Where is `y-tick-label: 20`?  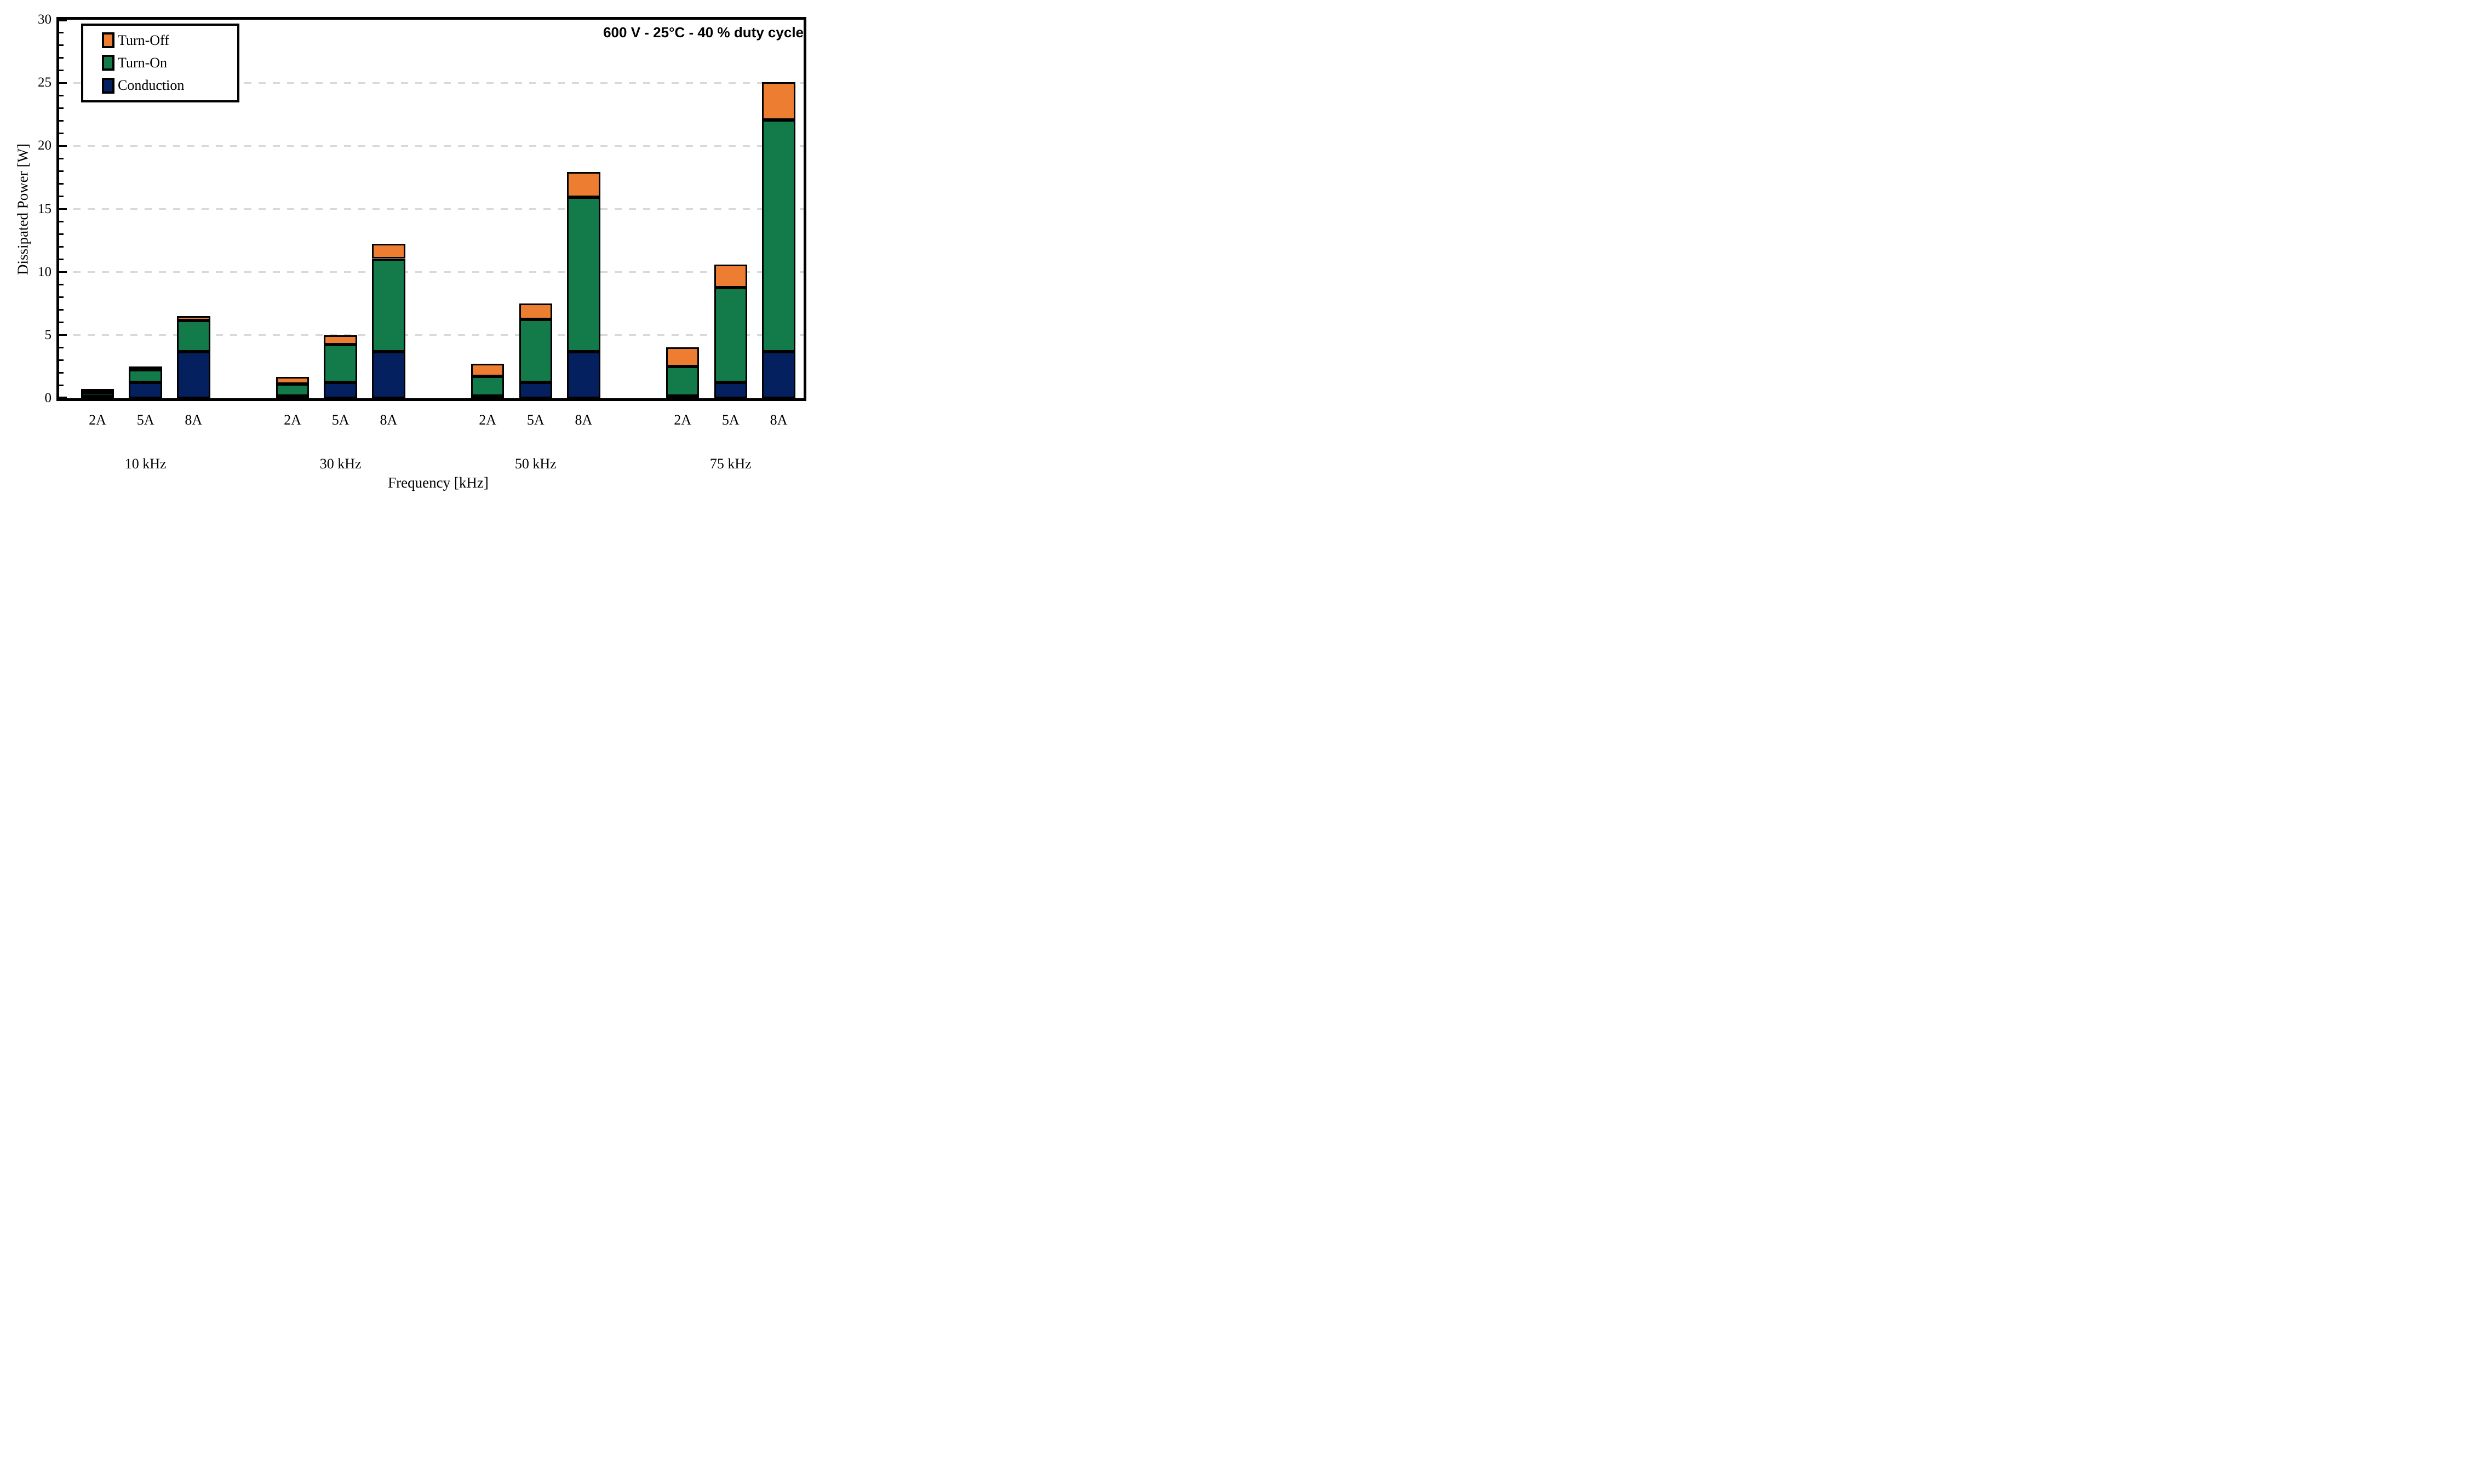 y-tick-label: 20 is located at coordinates (44, 145).